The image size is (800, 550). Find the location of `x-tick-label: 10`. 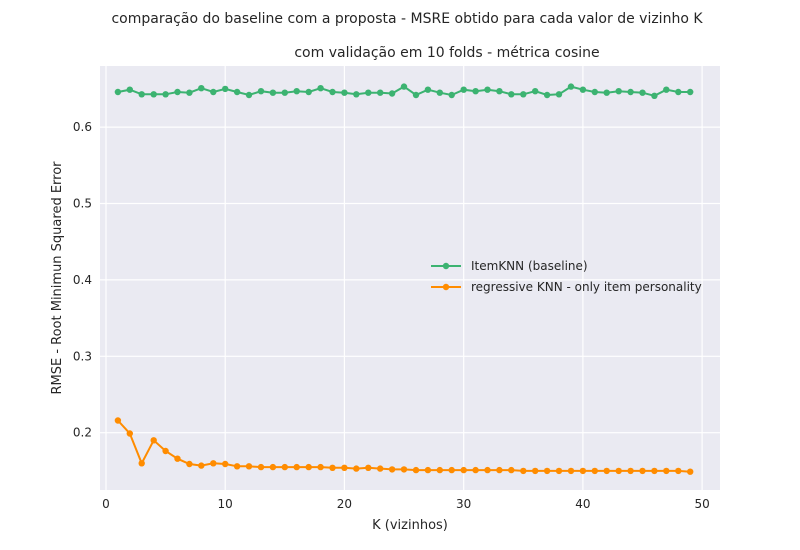

x-tick-label: 10 is located at coordinates (225, 504).